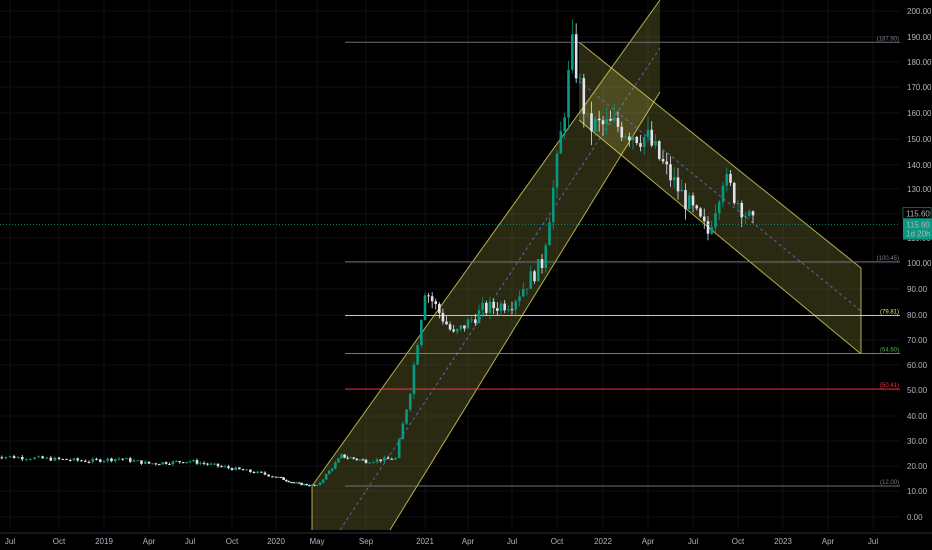 This screenshot has width=932, height=550. I want to click on x-tick-label-2: 2019, so click(104, 541).